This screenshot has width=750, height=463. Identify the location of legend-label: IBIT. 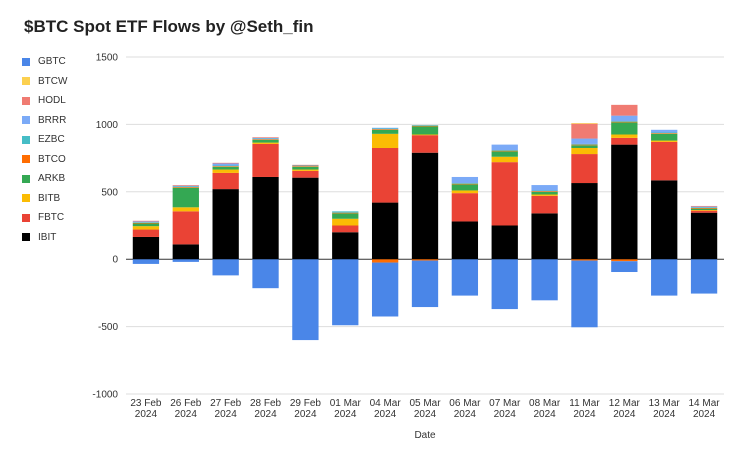
(47, 237).